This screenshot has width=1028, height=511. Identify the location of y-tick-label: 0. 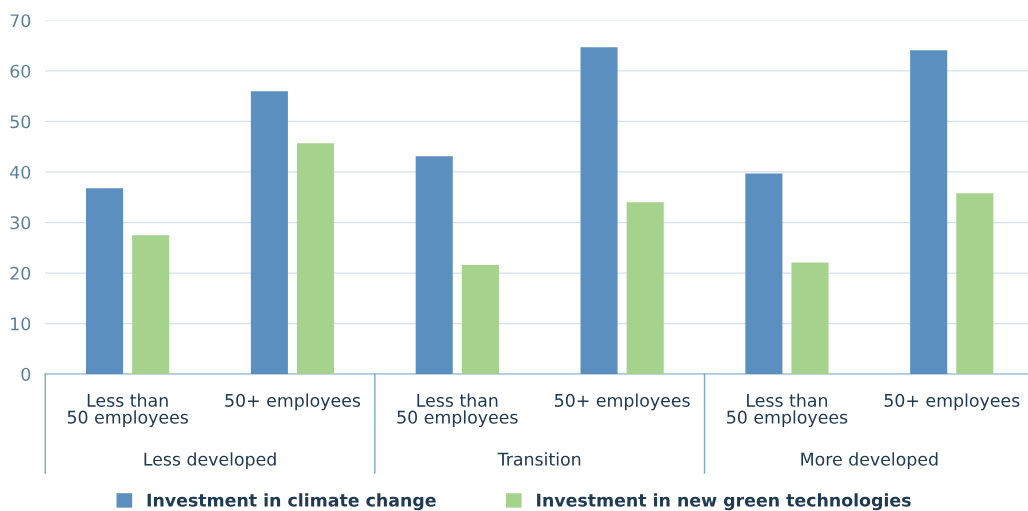
(26, 374).